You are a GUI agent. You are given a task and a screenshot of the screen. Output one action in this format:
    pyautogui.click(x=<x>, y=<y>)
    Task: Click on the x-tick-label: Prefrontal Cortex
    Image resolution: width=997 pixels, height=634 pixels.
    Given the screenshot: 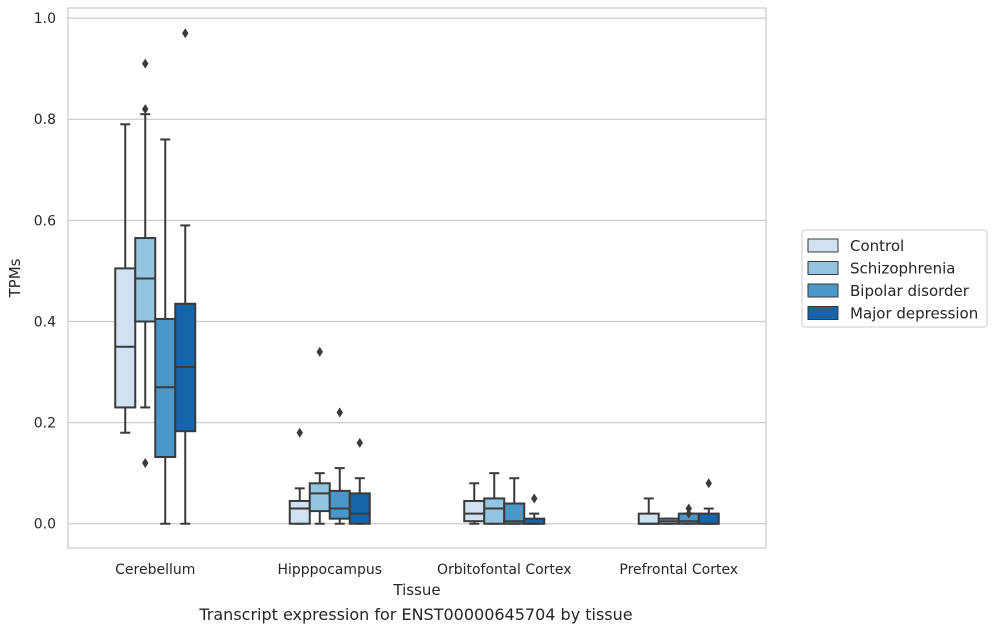 What is the action you would take?
    pyautogui.click(x=678, y=570)
    